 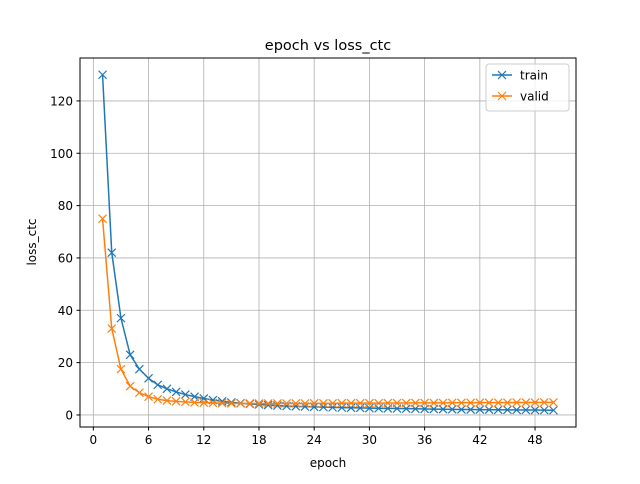 I want to click on legend-marker-train, so click(x=502, y=75).